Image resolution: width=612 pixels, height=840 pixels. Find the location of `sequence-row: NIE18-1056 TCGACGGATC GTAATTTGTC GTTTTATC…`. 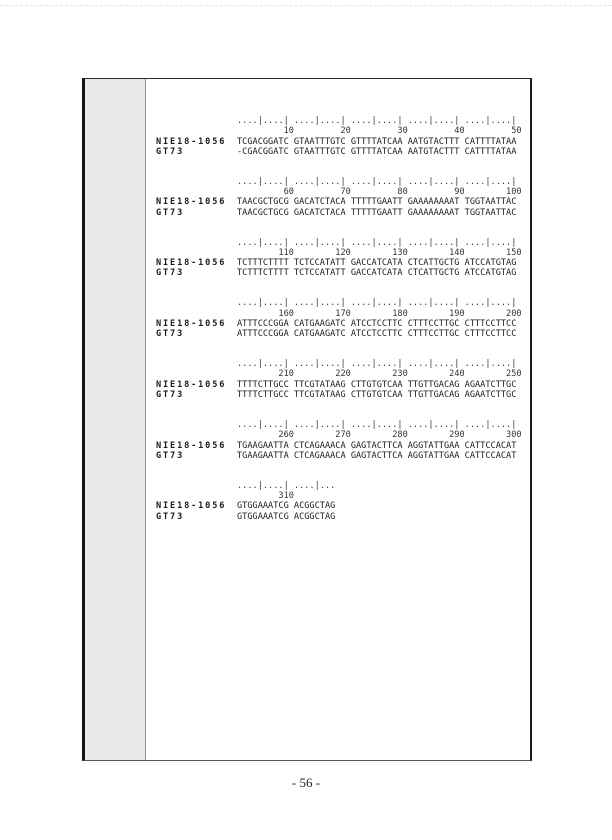

sequence-row: NIE18-1056 TCGACGGATC GTAATTTGTC GTTTTATC… is located at coordinates (339, 142).